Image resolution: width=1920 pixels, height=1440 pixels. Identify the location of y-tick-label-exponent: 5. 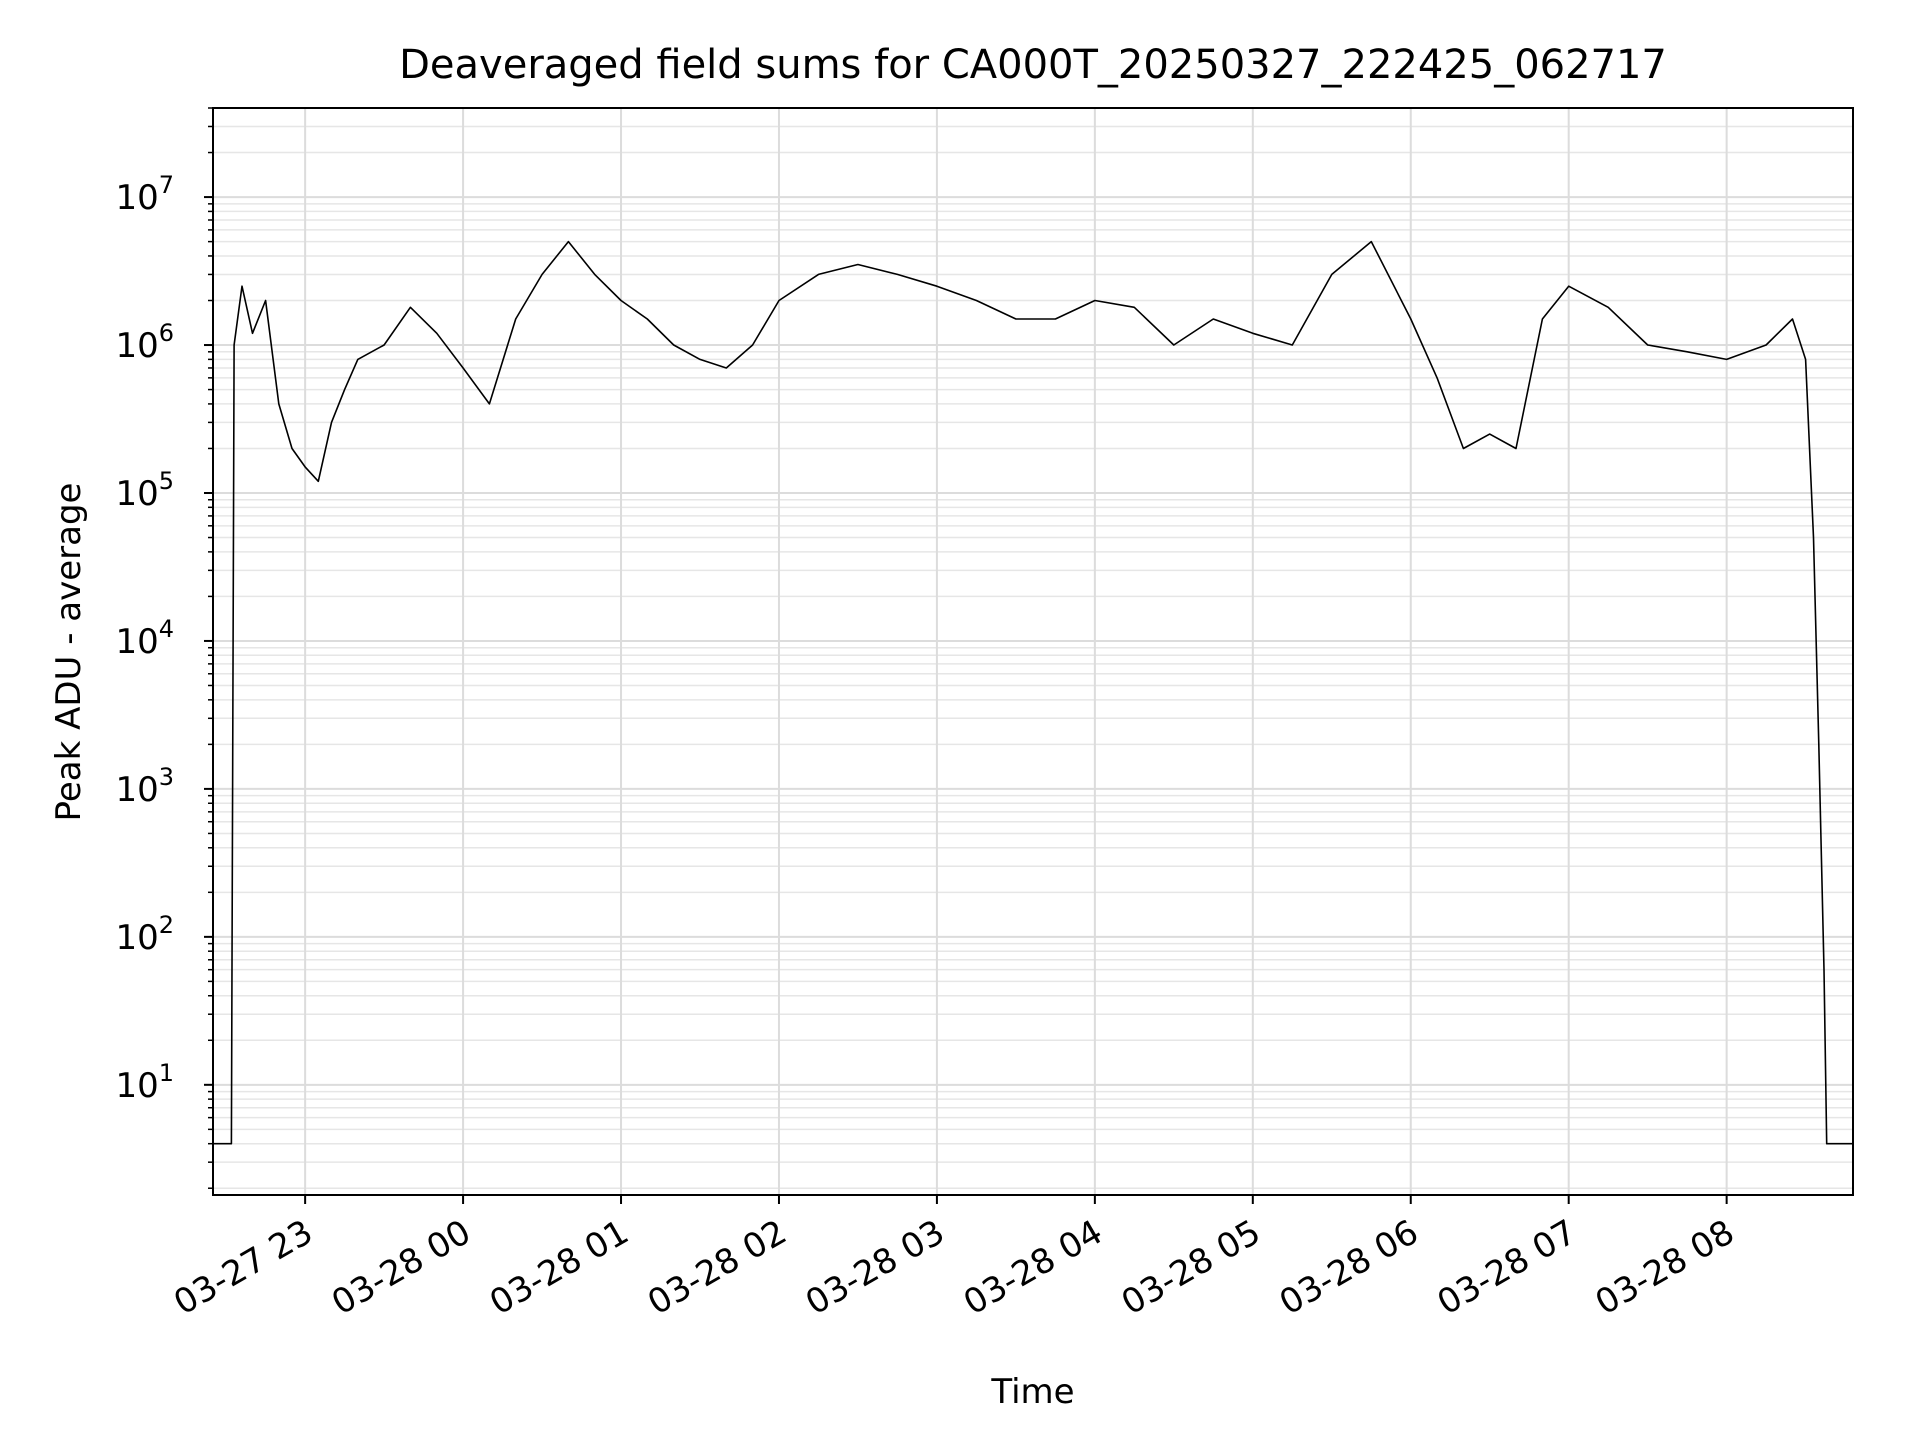
(166, 481).